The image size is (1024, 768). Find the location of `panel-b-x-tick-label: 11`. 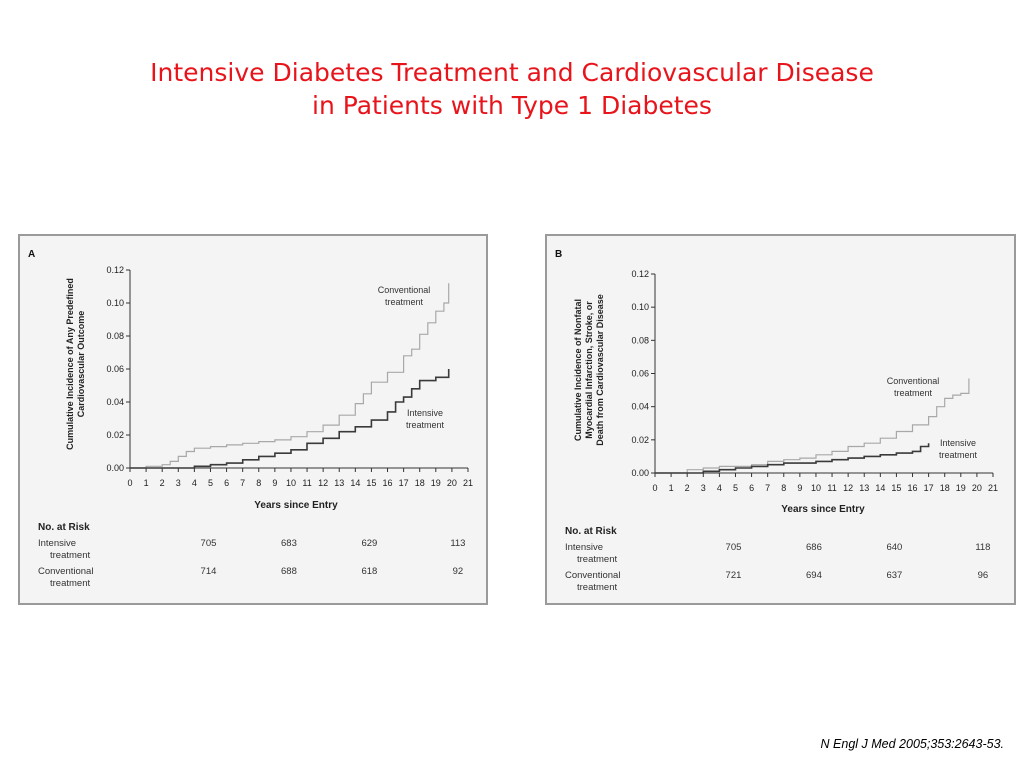

panel-b-x-tick-label: 11 is located at coordinates (831, 488).